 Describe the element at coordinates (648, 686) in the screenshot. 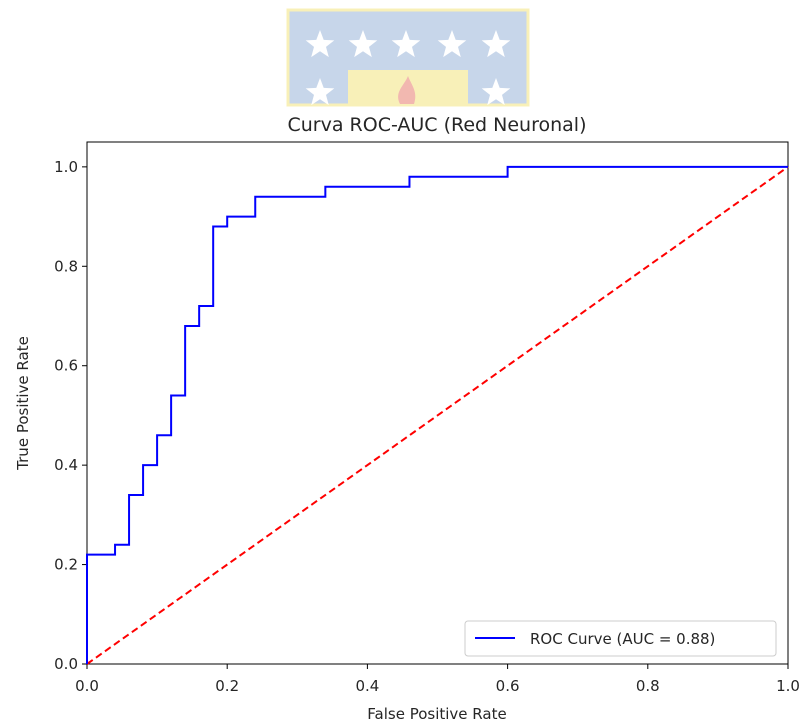

I see `x-tick-label: 0.8` at that location.